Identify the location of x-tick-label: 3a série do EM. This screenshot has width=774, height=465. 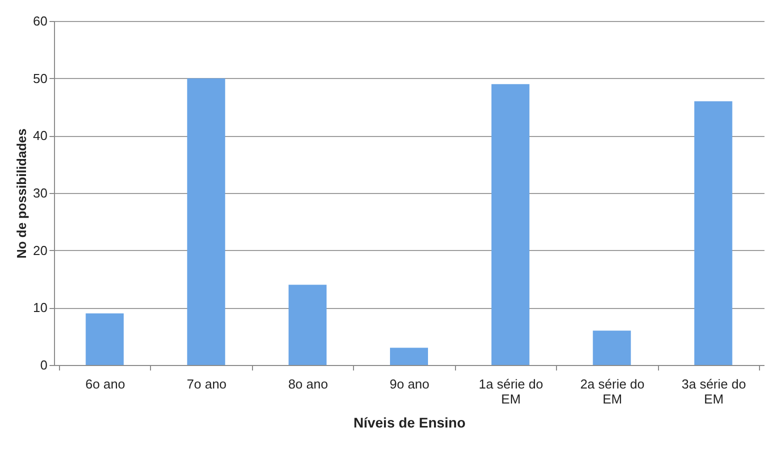
(714, 391).